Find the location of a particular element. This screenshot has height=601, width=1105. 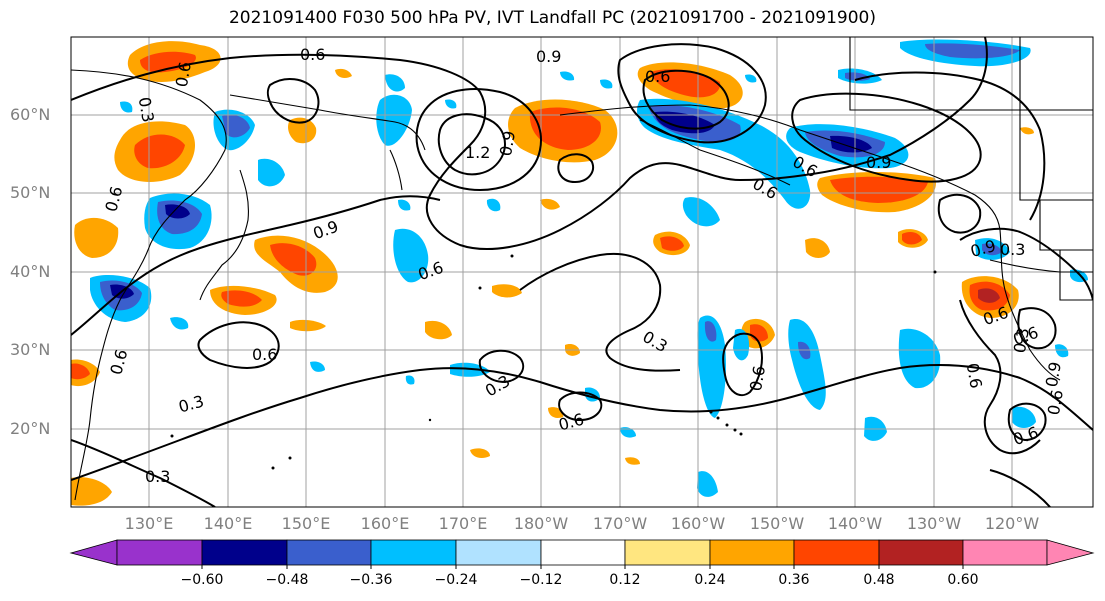

lon-label-150w: 150°W is located at coordinates (777, 523).